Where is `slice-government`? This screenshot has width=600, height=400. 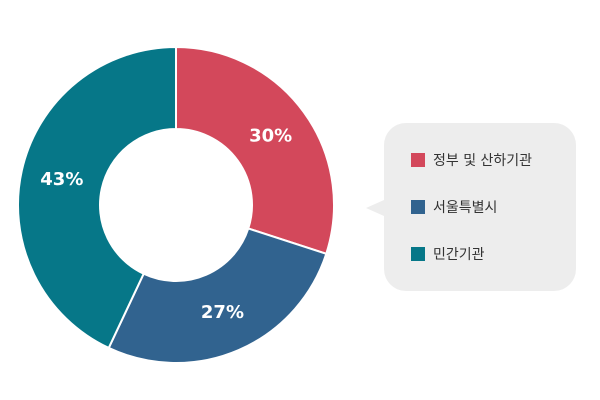
slice-government is located at coordinates (255, 150).